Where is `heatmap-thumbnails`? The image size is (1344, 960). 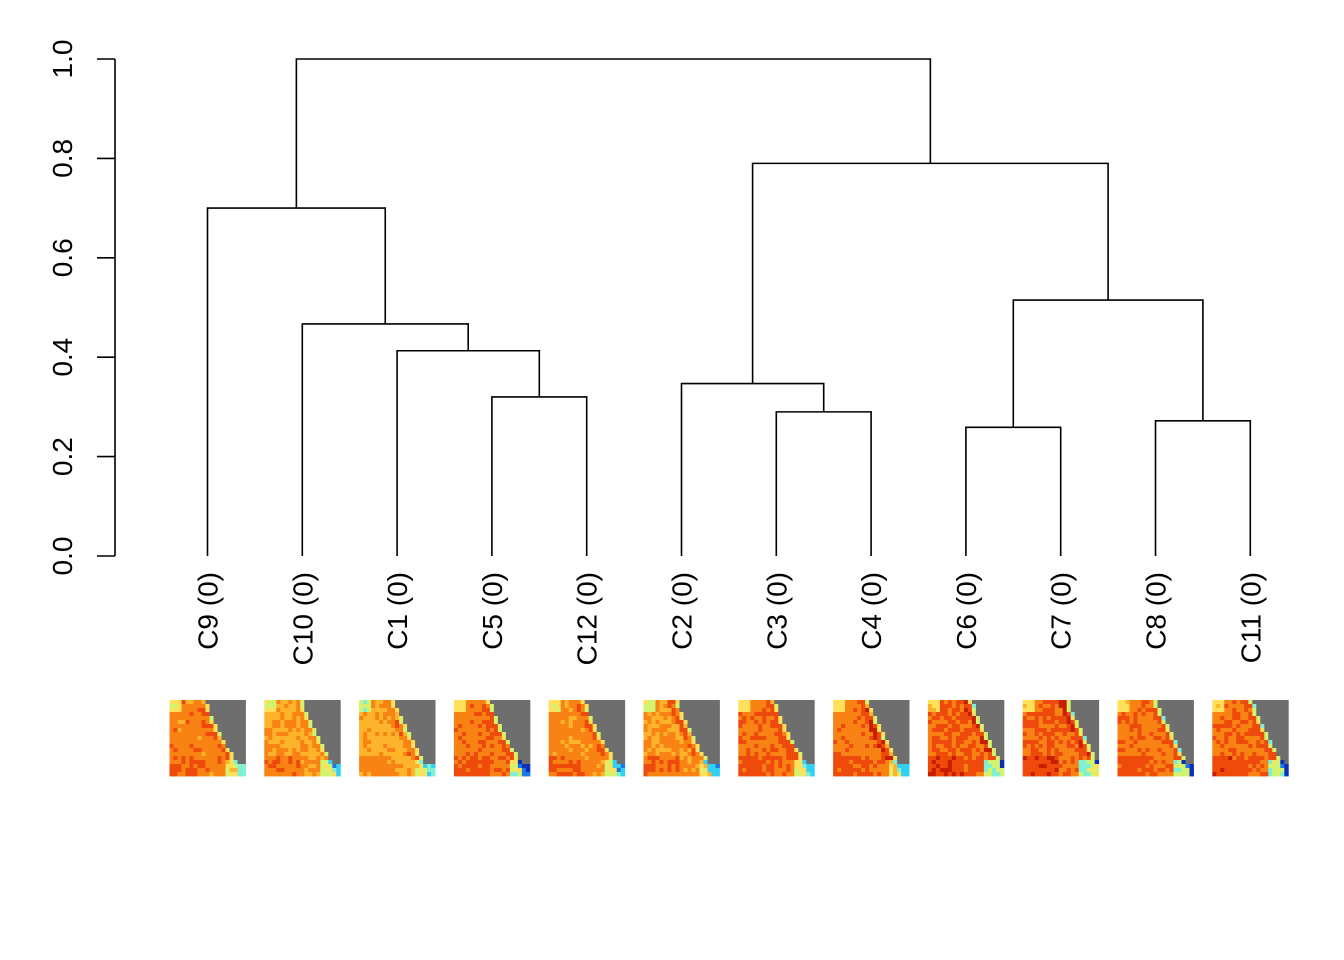 heatmap-thumbnails is located at coordinates (729, 738).